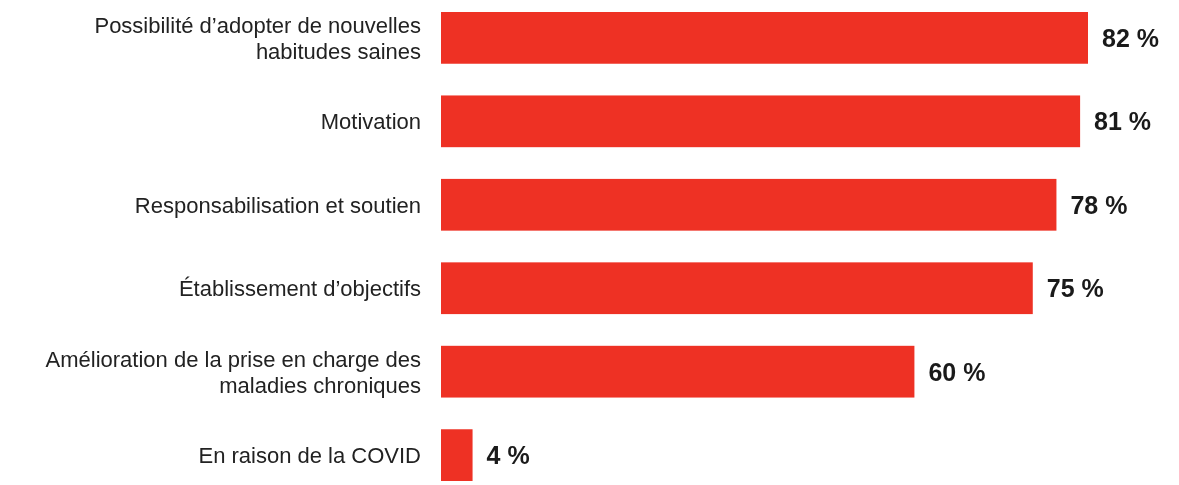 This screenshot has width=1179, height=485. Describe the element at coordinates (277, 205) in the screenshot. I see `y-tick-label: Responsabilisation et soutien` at that location.